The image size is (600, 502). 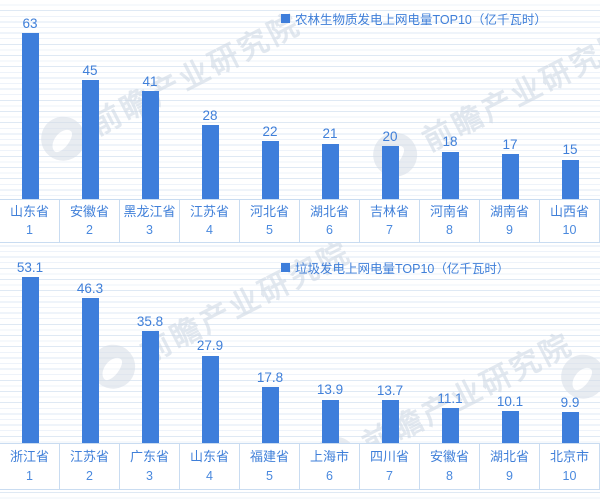 What do you see at coordinates (570, 402) in the screenshot?
I see `bar-value-label: 9.9` at bounding box center [570, 402].